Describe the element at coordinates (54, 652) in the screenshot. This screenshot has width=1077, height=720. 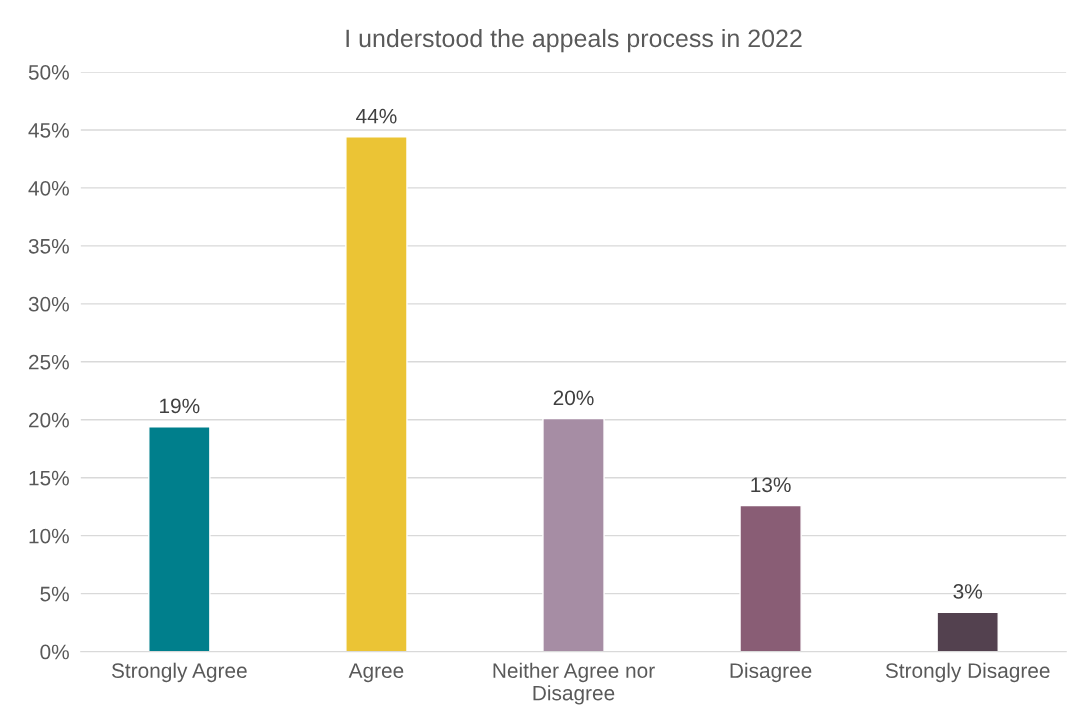
I see `y-tick-label: 0%` at that location.